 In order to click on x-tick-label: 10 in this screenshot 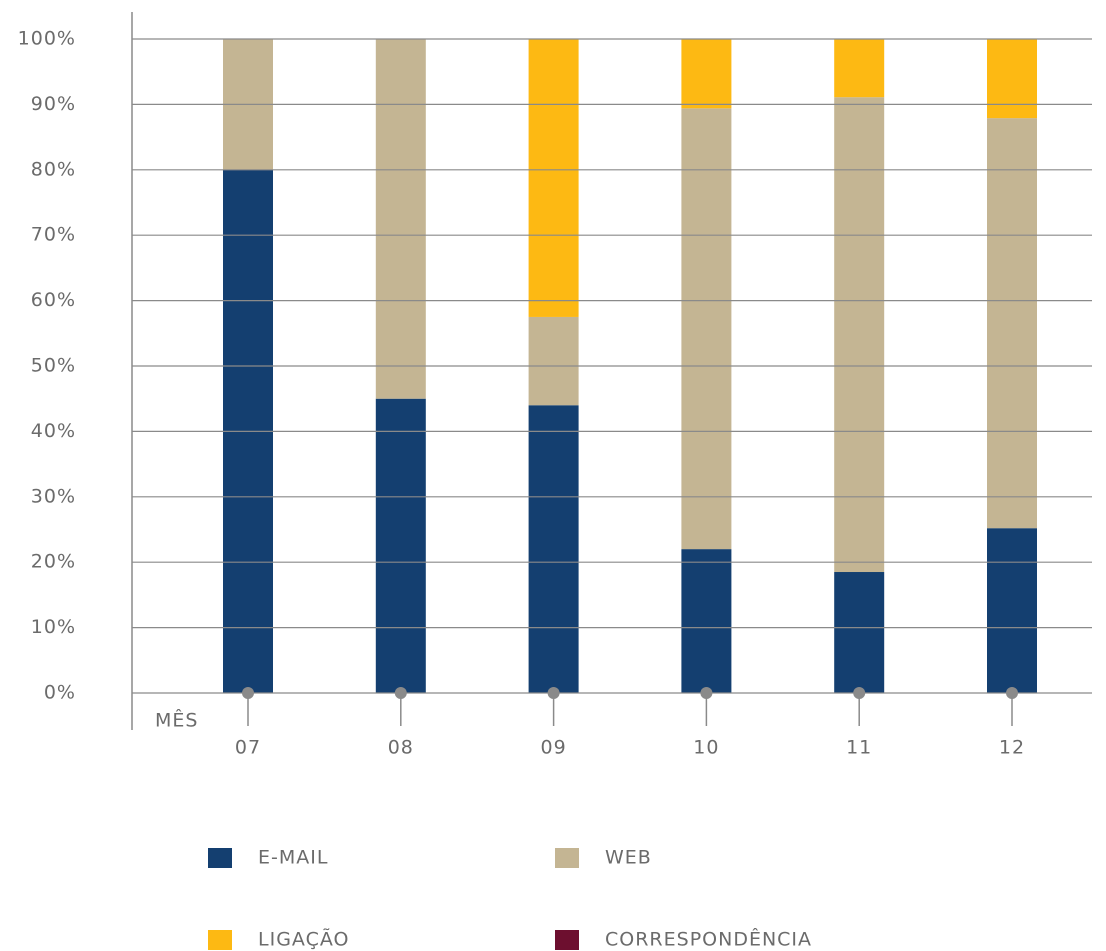, I will do `click(706, 748)`.